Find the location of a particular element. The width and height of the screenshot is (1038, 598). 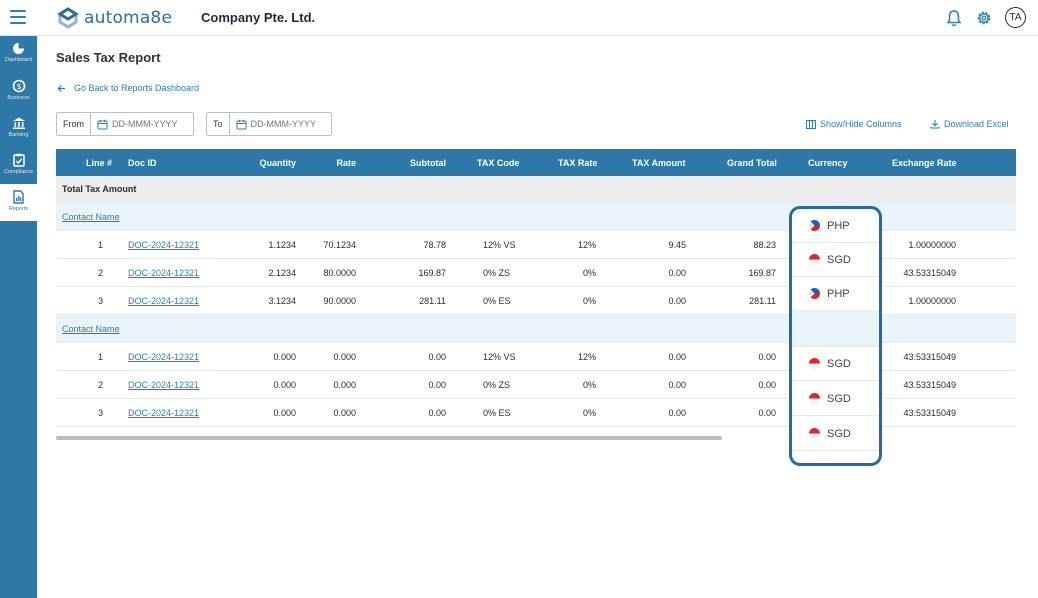

back-link-label: Go Back to Reports Dashboard is located at coordinates (137, 88).